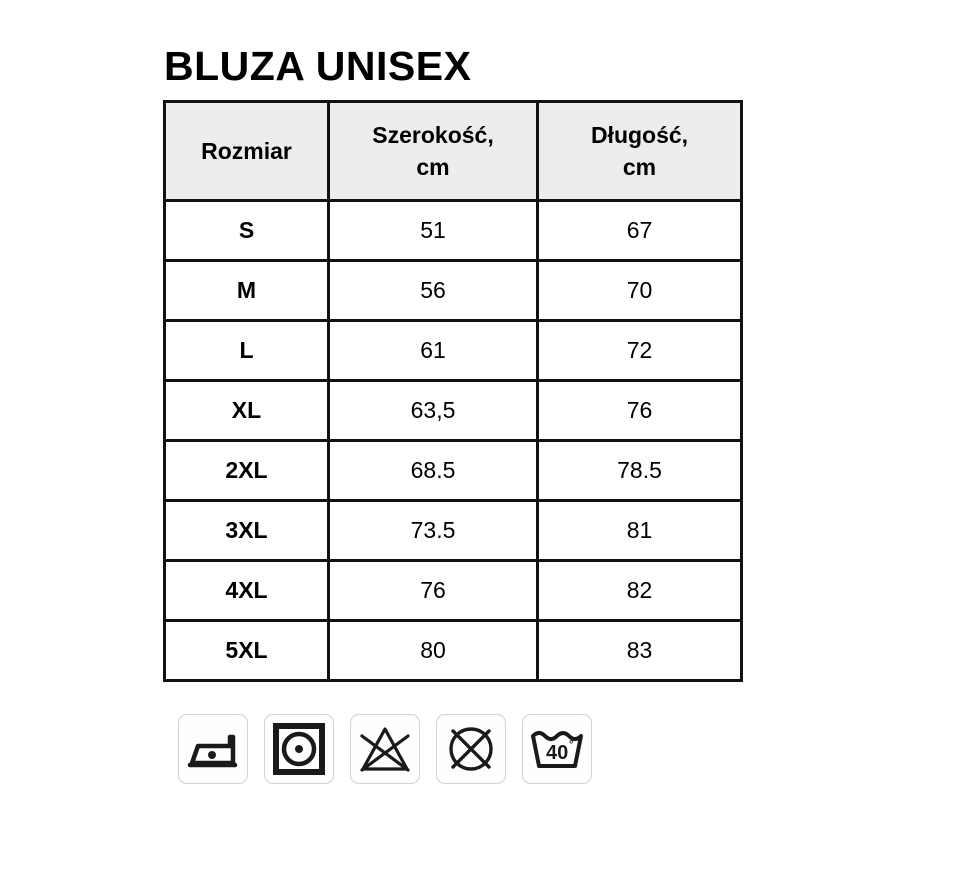  Describe the element at coordinates (639, 151) in the screenshot. I see `column-header-length: Długość, cm` at that location.